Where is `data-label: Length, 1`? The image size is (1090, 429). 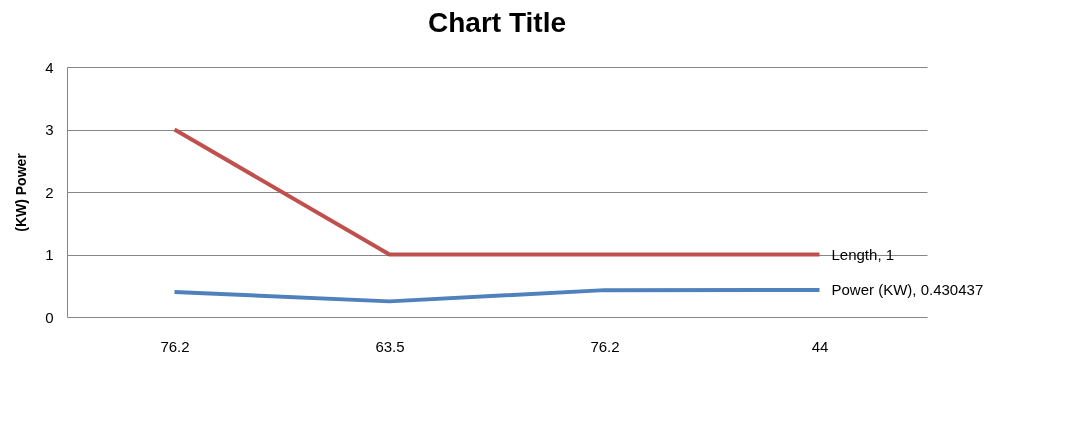 data-label: Length, 1 is located at coordinates (863, 254).